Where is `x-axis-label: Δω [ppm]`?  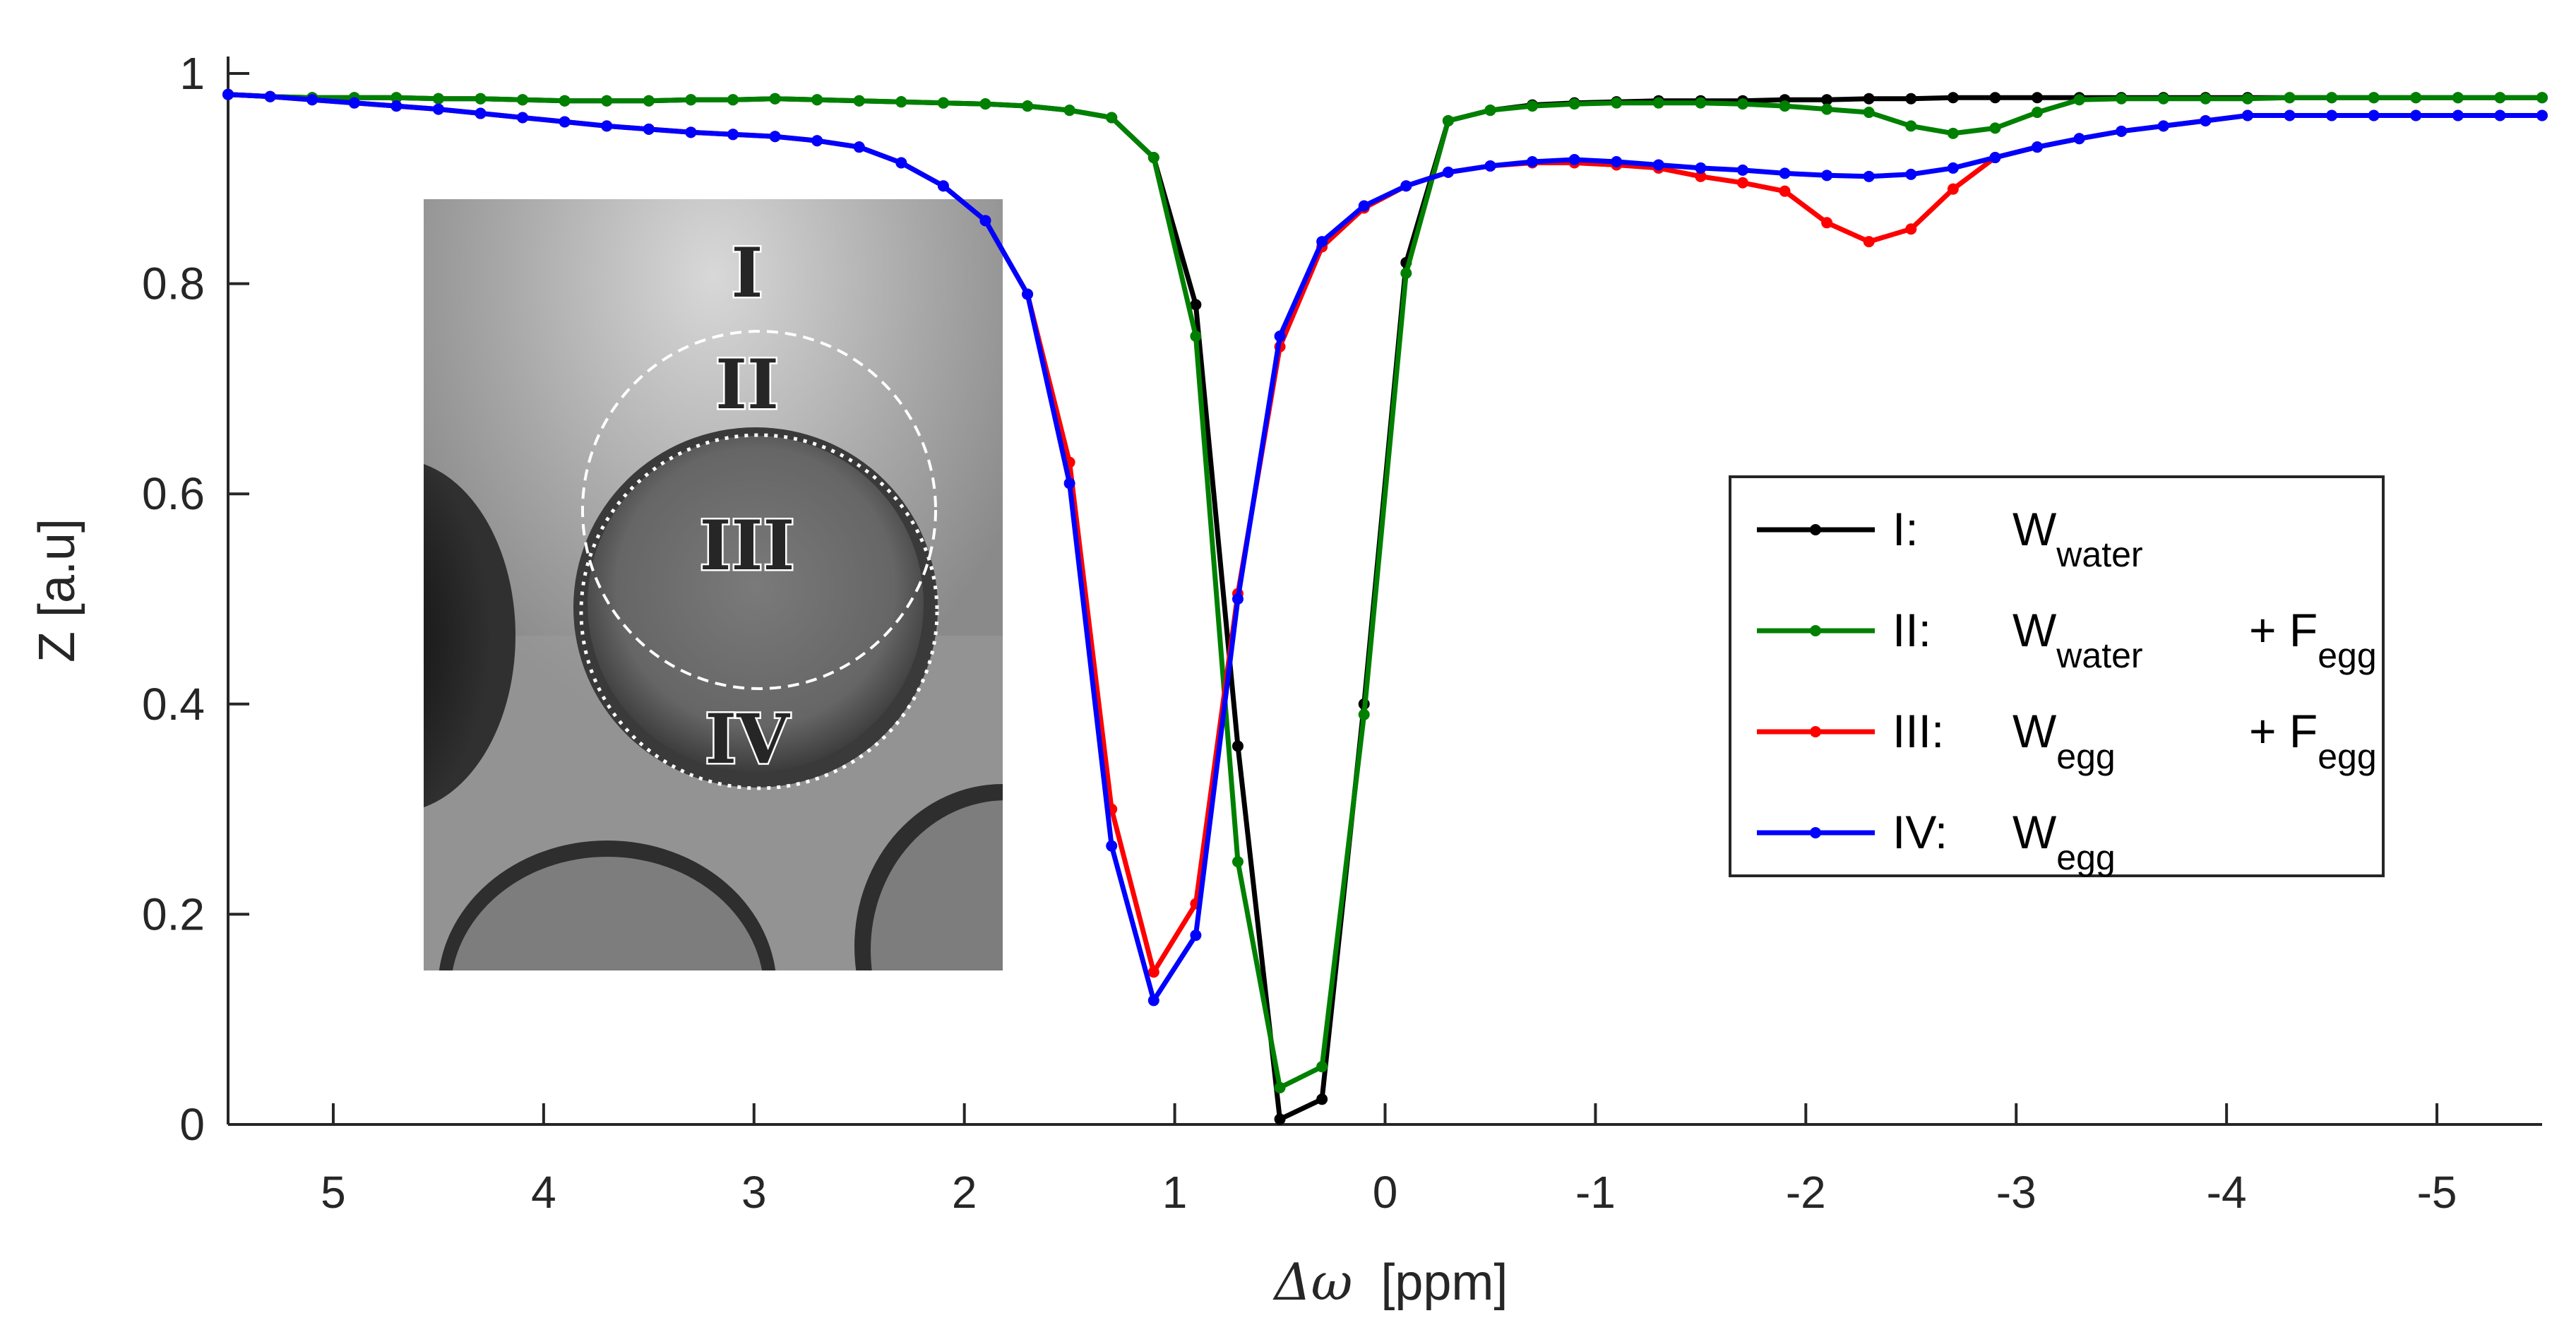
x-axis-label: Δω [ppm] is located at coordinates (1390, 1282).